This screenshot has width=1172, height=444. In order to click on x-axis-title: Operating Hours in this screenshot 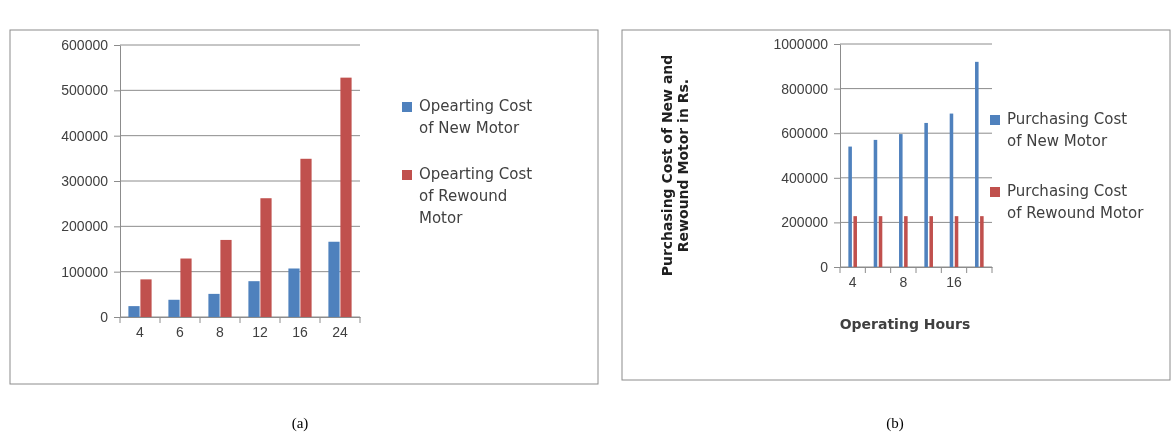, I will do `click(905, 324)`.